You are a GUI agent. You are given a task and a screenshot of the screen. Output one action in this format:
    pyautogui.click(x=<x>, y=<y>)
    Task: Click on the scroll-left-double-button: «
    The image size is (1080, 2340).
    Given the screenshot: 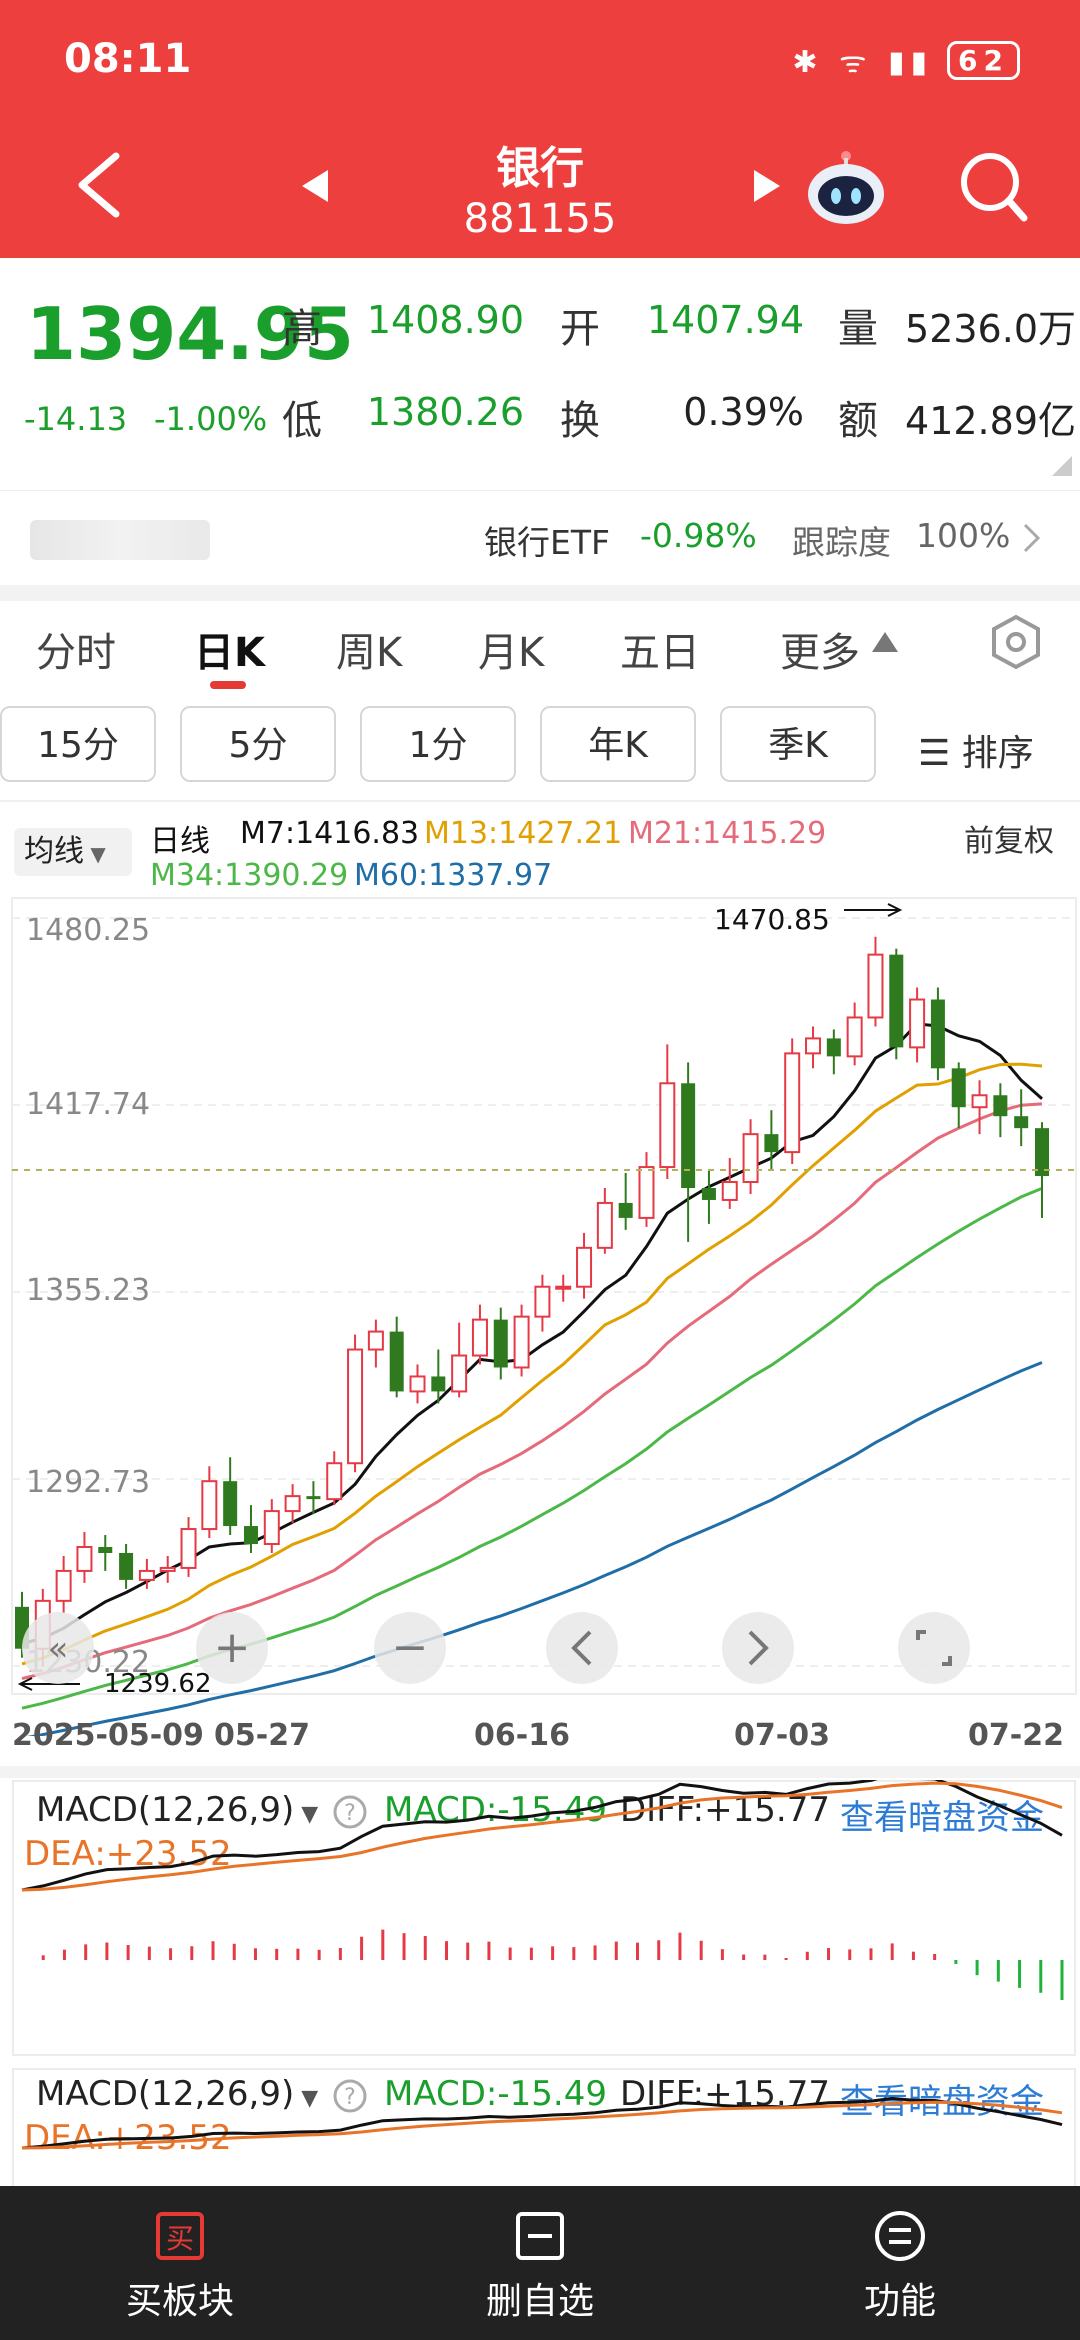 What is the action you would take?
    pyautogui.click(x=58, y=1648)
    